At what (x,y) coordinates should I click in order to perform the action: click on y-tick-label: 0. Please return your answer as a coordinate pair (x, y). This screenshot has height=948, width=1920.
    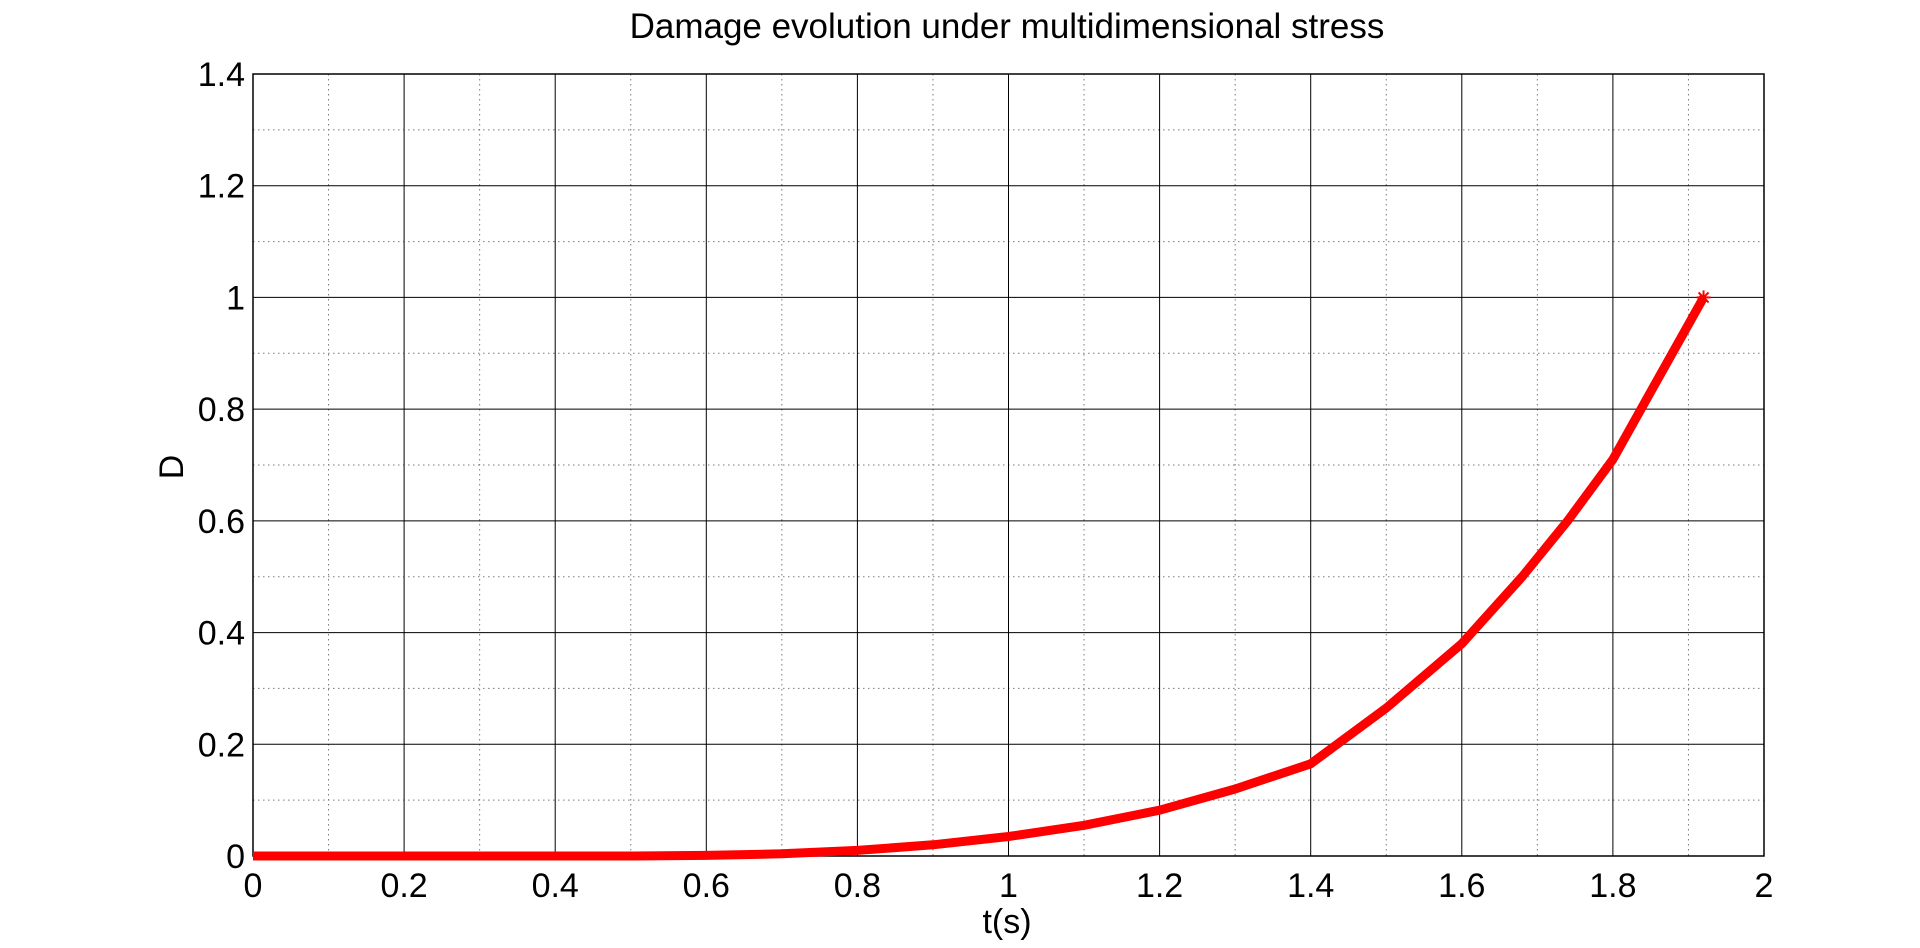
    Looking at the image, I should click on (235, 857).